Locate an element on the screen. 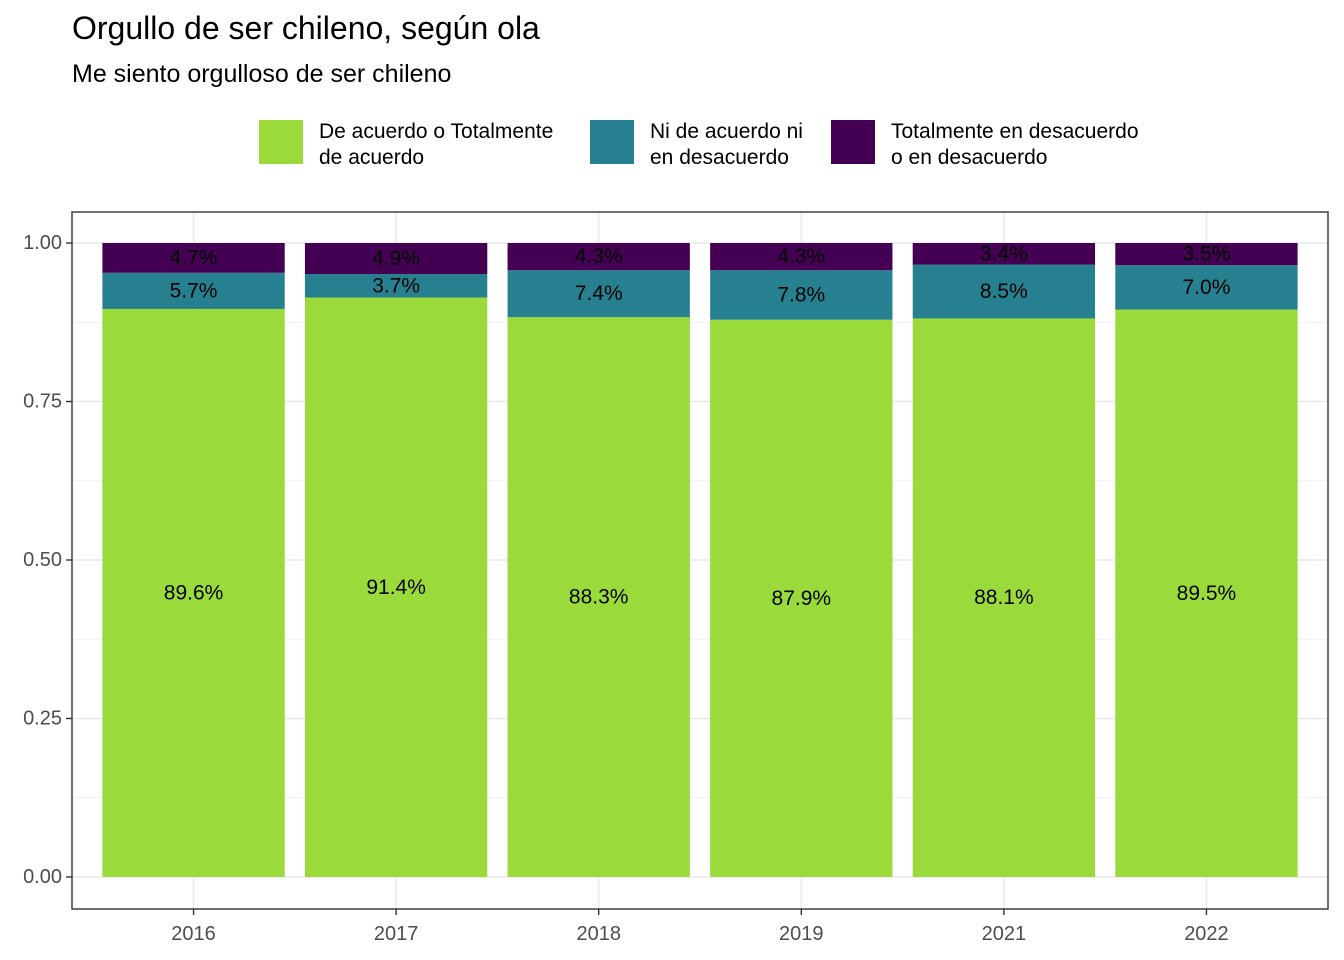 The image size is (1344, 960). data-label-disagree-2022: 3.5% is located at coordinates (1207, 254).